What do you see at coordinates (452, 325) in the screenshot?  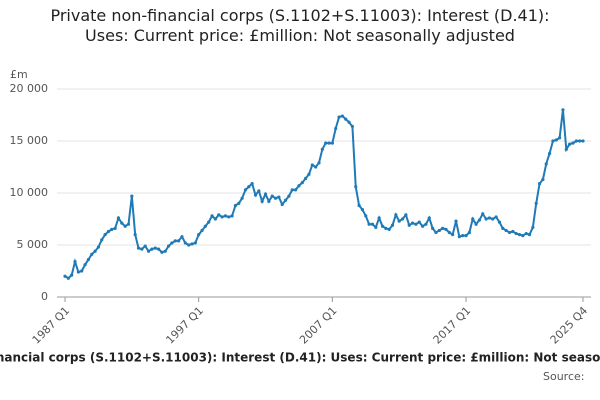 I see `x-tick-label: 2017 Q1` at bounding box center [452, 325].